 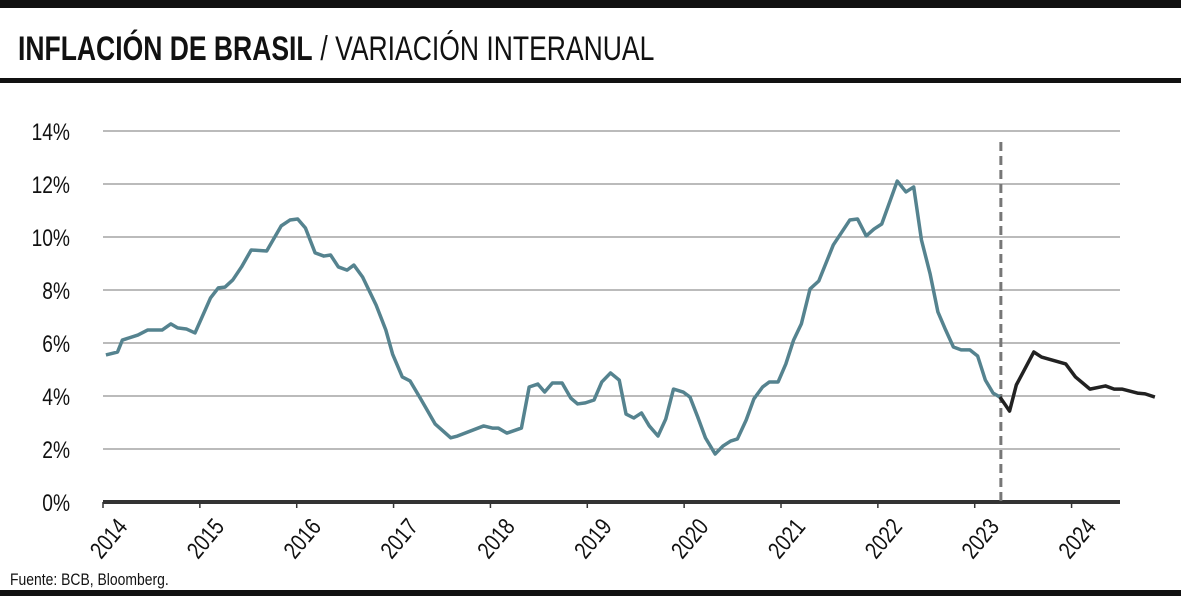 I want to click on y-tick-label: 0%, so click(x=56, y=503).